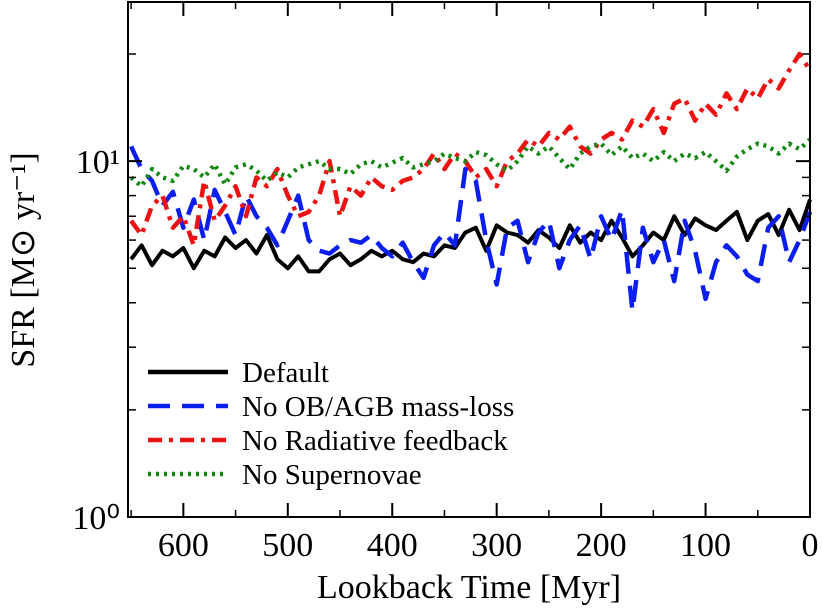 This screenshot has width=822, height=616. Describe the element at coordinates (287, 545) in the screenshot. I see `x-tick-label: 500` at that location.